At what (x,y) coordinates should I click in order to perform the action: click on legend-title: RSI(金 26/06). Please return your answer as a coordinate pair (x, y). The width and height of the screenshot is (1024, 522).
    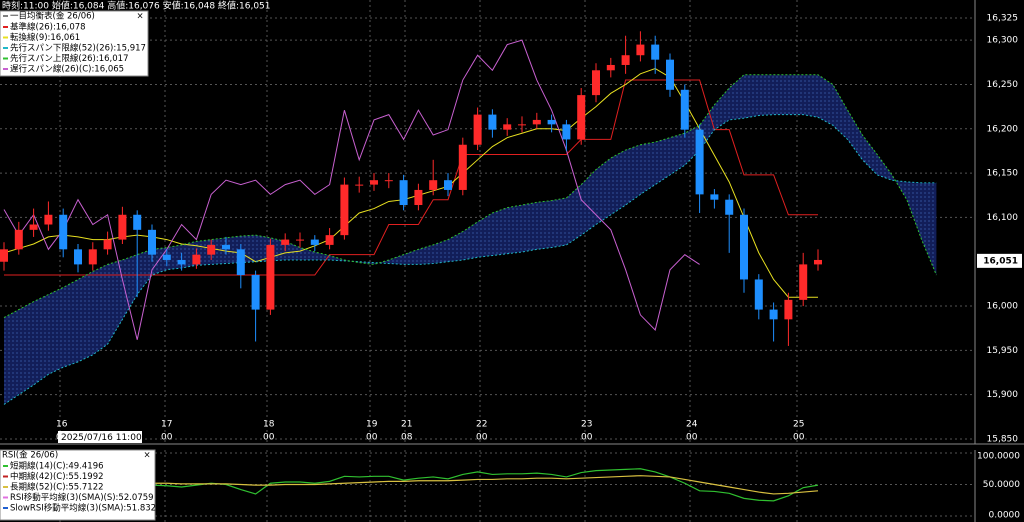
    Looking at the image, I should click on (30, 455).